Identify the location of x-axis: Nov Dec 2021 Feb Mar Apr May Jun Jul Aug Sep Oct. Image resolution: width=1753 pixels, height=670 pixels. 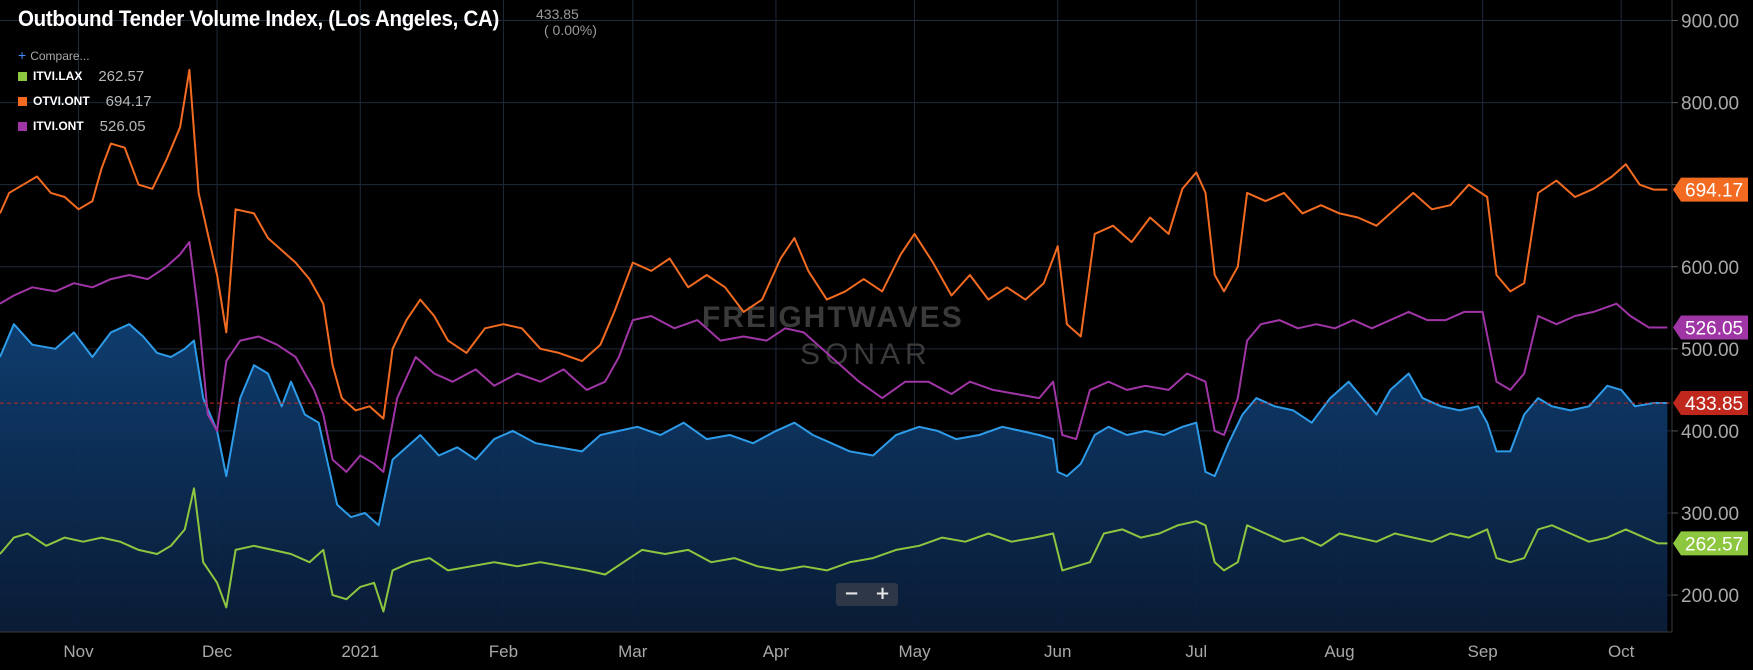
(836, 646).